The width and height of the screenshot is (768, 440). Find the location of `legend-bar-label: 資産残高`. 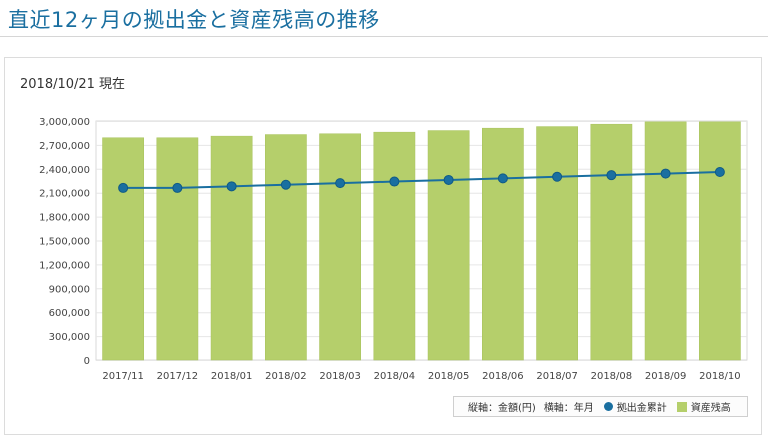

legend-bar-label: 資産残高 is located at coordinates (710, 408).